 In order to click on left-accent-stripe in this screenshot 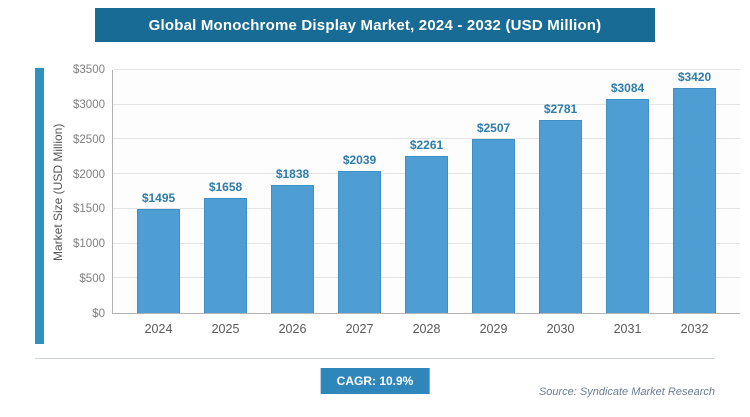, I will do `click(39, 206)`.